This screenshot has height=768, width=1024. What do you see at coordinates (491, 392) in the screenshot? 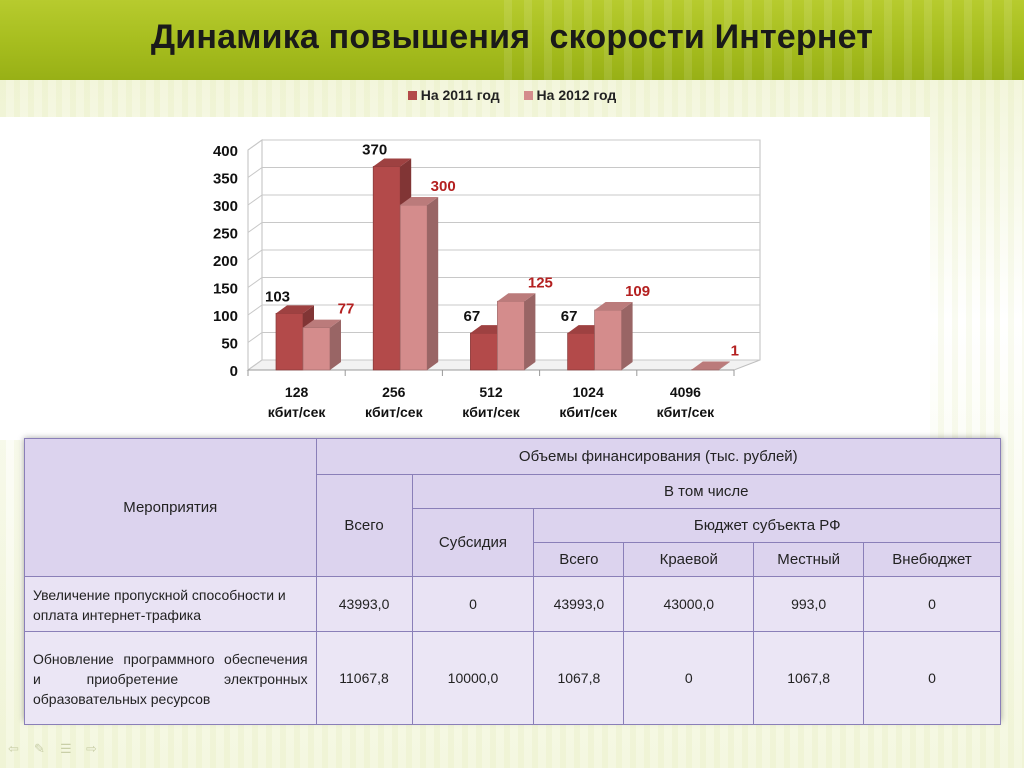
I see `x-tick-label: 512` at bounding box center [491, 392].